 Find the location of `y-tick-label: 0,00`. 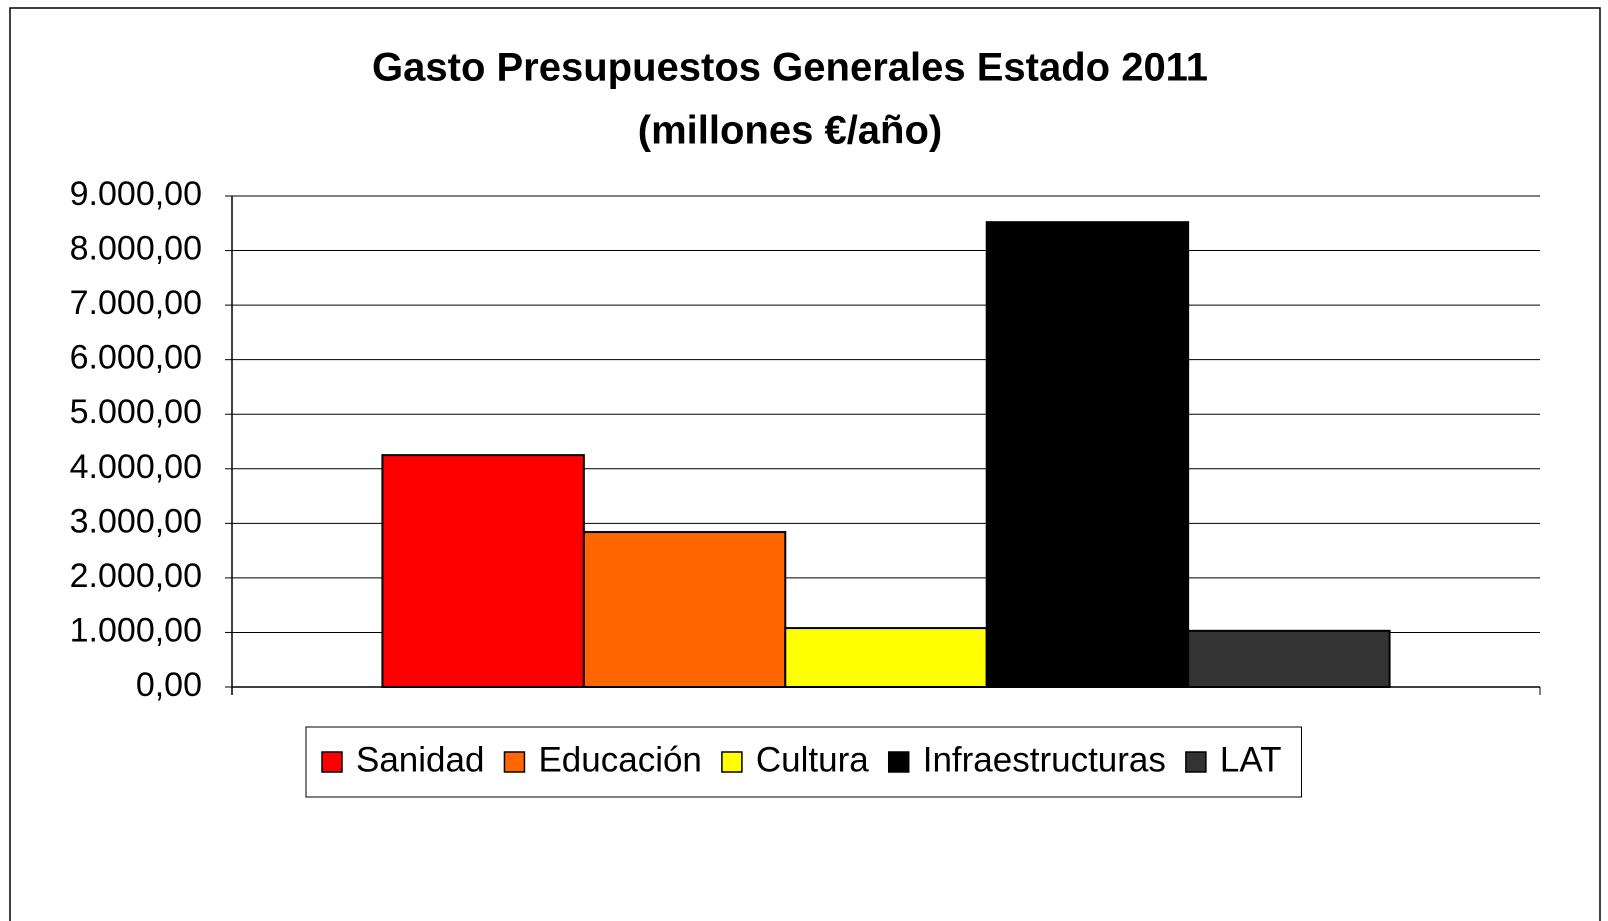

y-tick-label: 0,00 is located at coordinates (169, 685).